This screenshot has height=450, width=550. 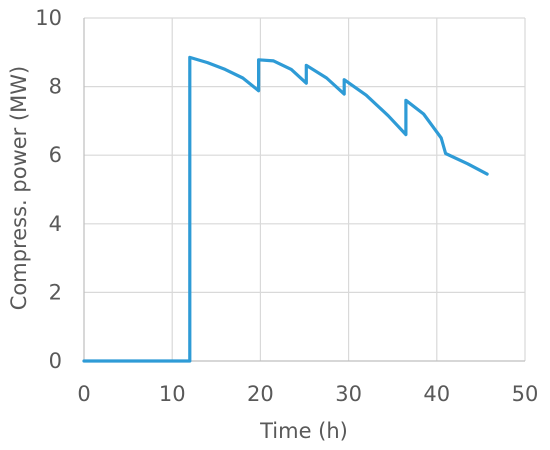 I want to click on x-tick-label: 20, so click(x=260, y=394).